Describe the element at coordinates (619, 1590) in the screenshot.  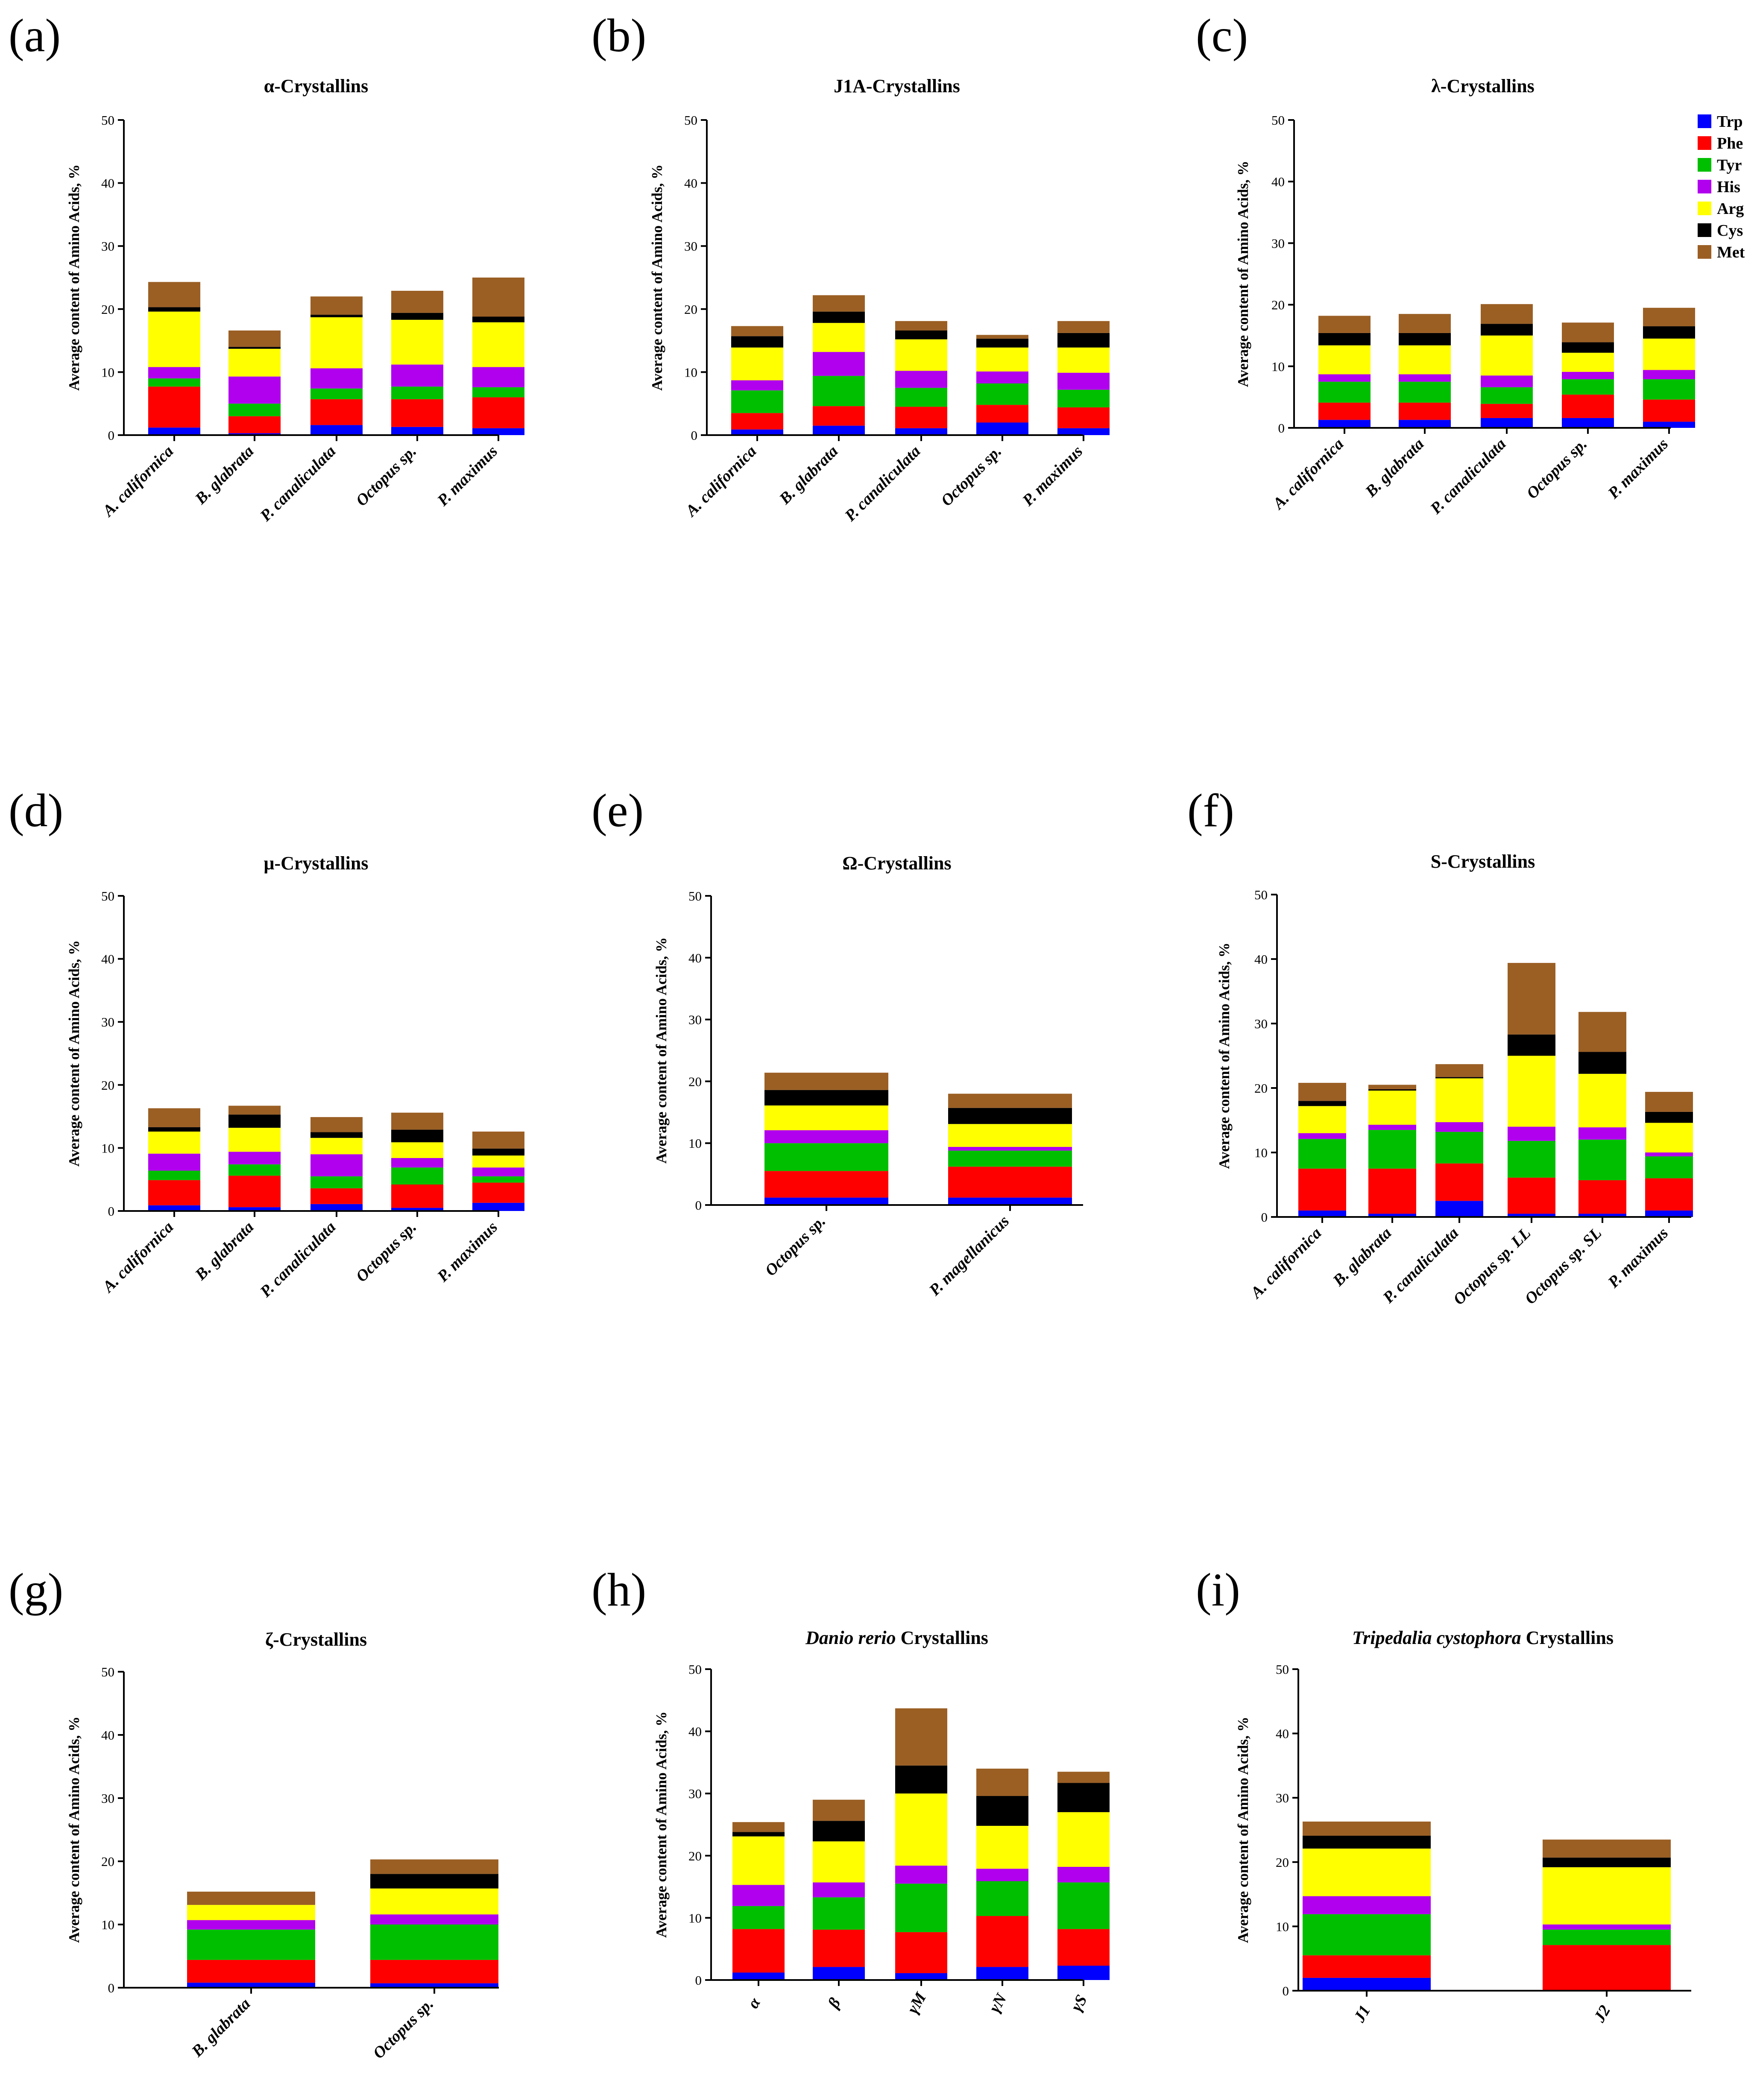
I see `panel-letter: (h)` at that location.